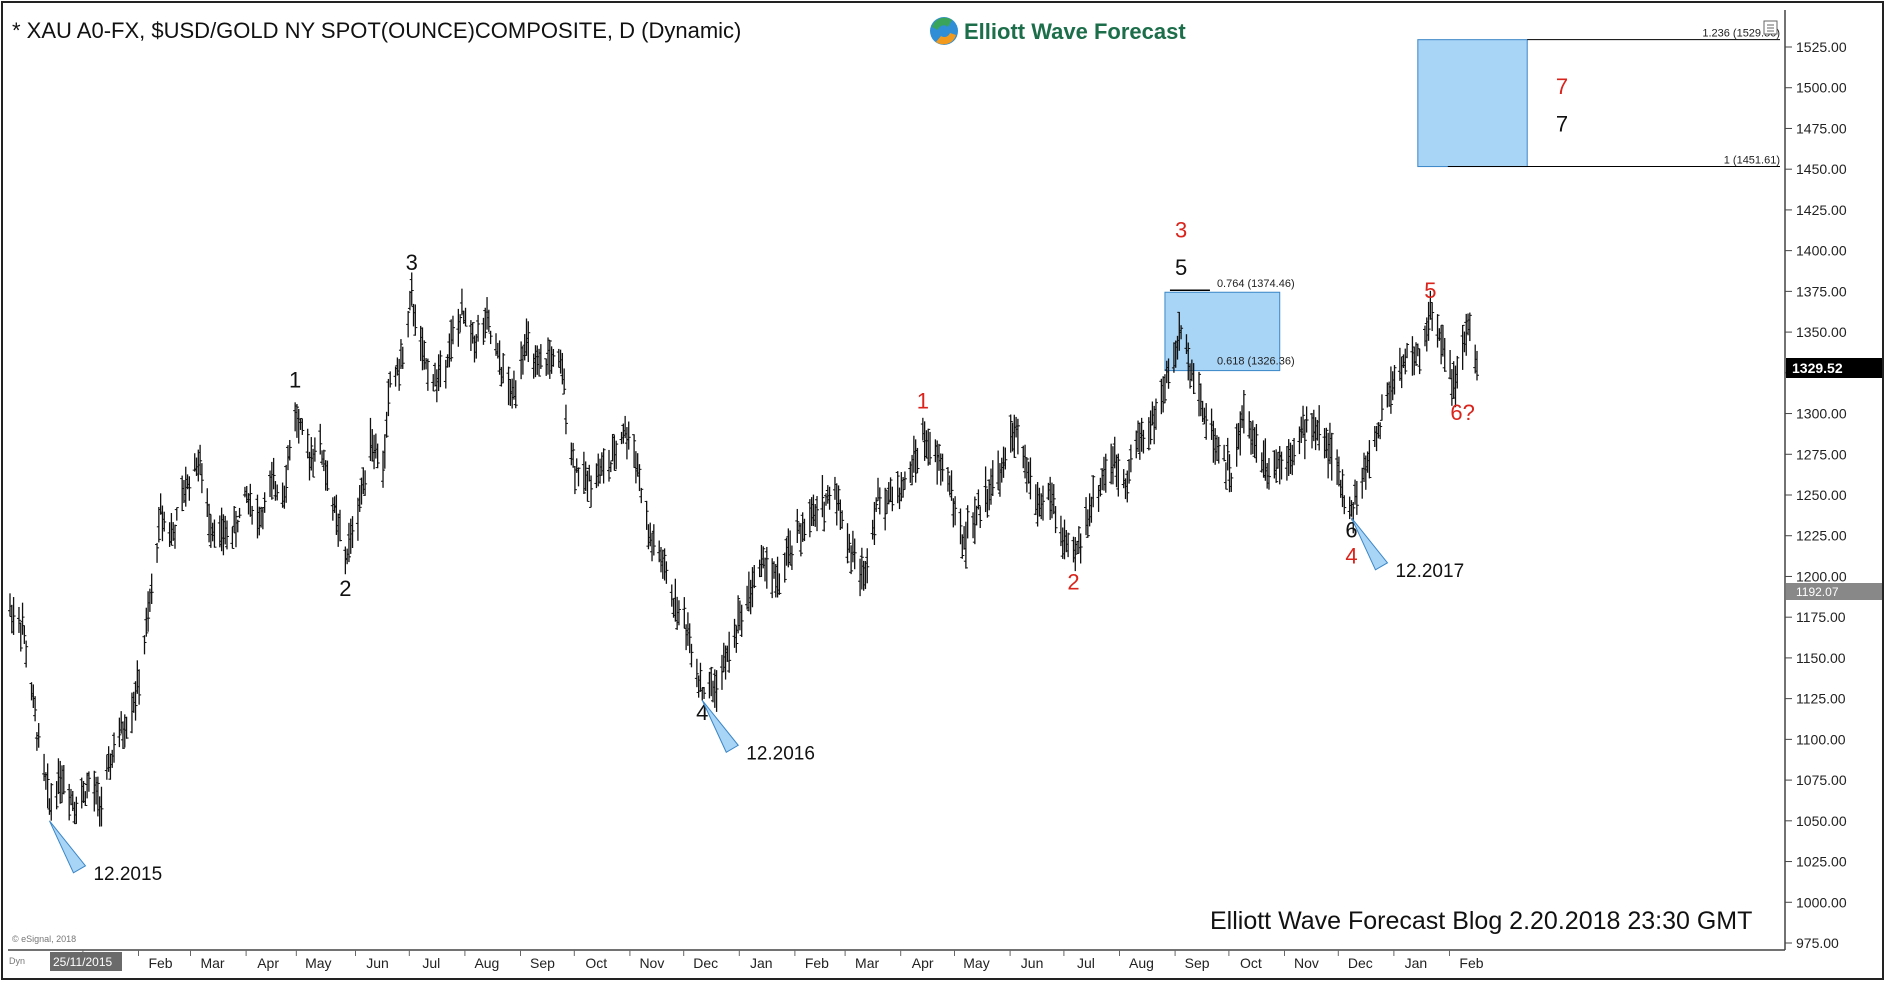 Image resolution: width=1885 pixels, height=981 pixels. I want to click on wave-label-black: 1, so click(295, 379).